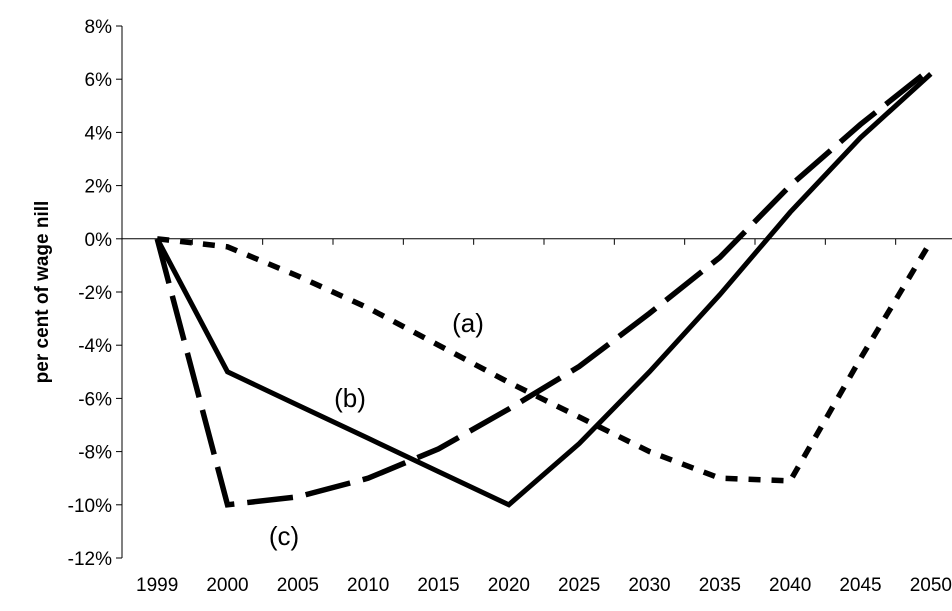  I want to click on x-tick-label: 2020, so click(509, 585).